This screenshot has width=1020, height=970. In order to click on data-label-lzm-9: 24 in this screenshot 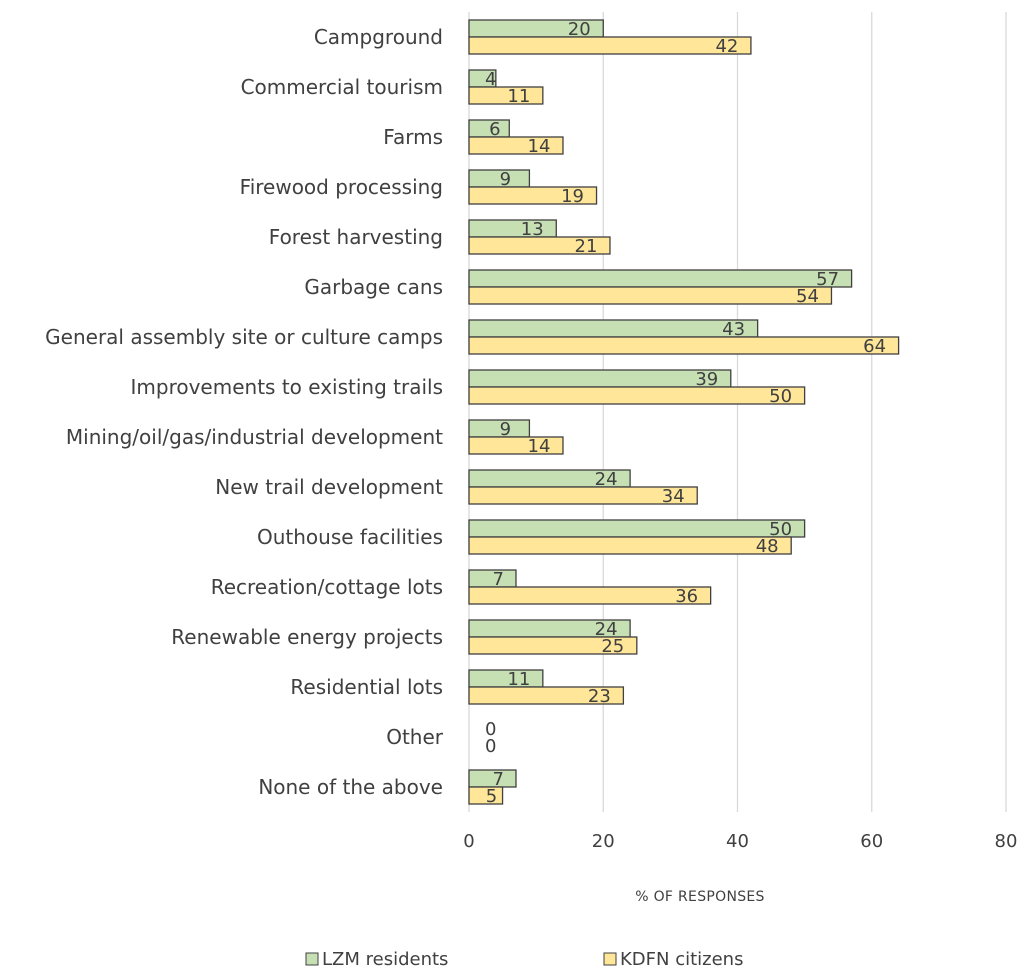, I will do `click(606, 479)`.